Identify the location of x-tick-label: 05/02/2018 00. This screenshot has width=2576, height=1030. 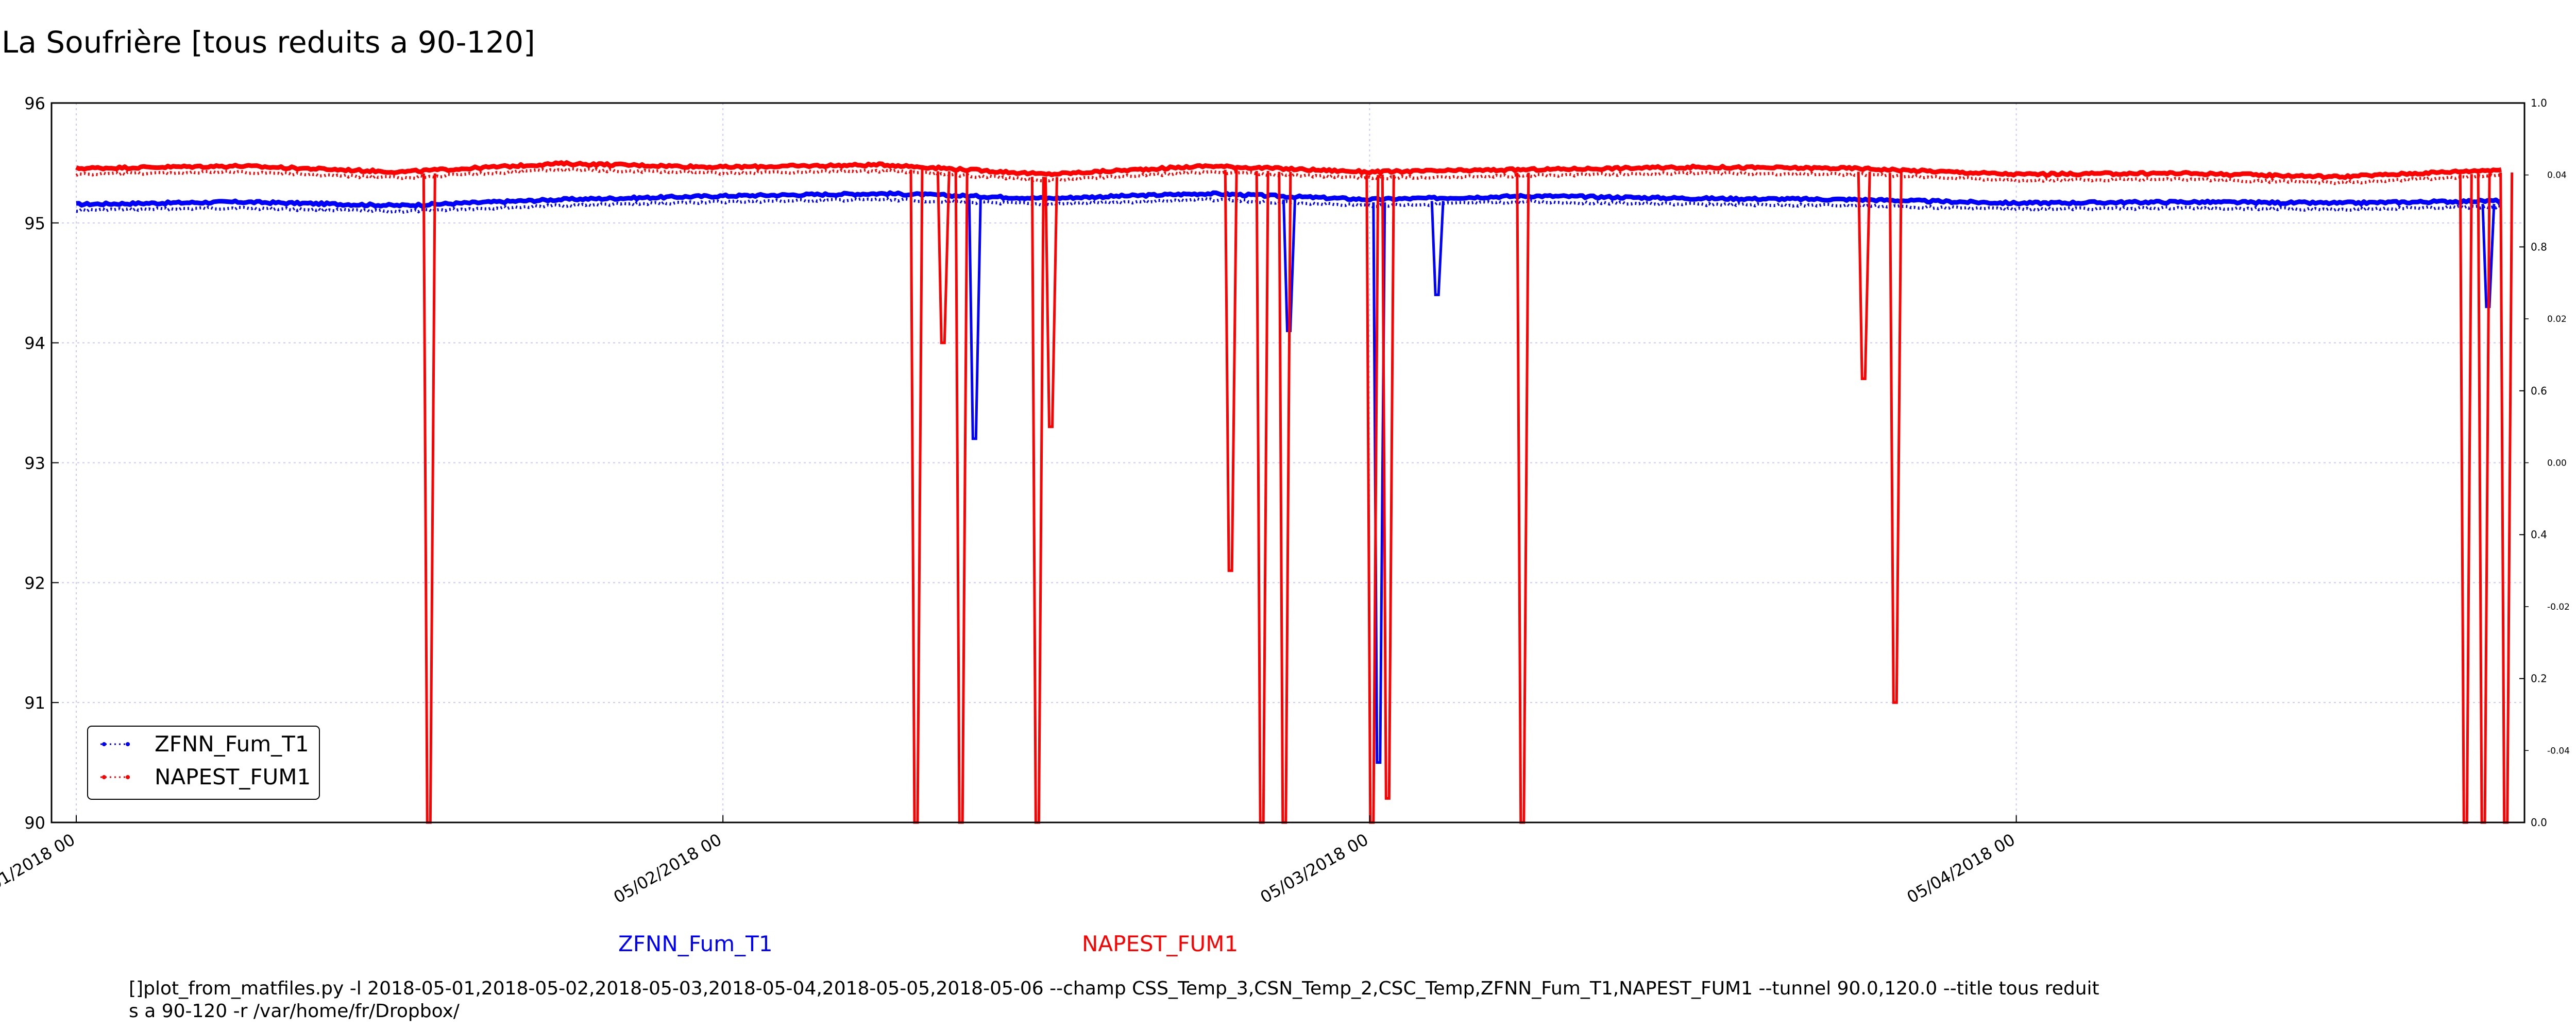
(667, 868).